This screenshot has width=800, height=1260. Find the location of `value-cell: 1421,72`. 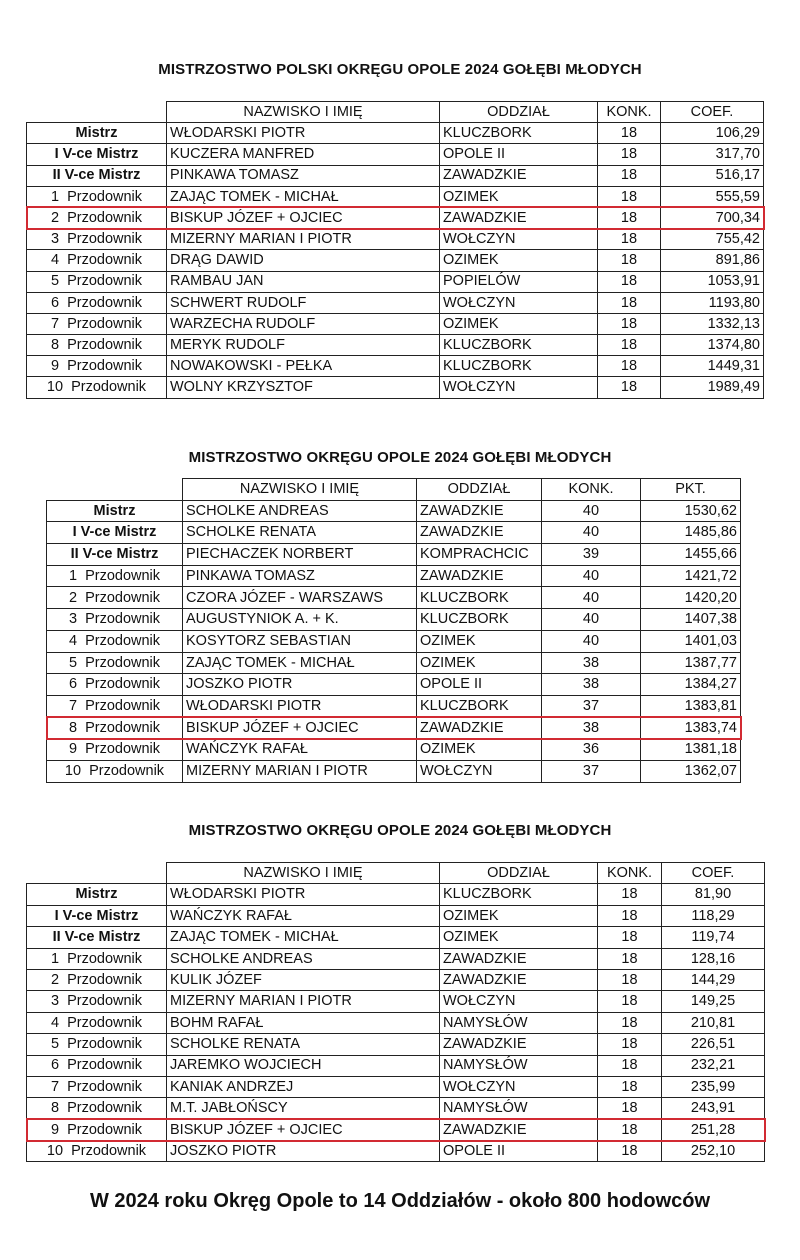

value-cell: 1421,72 is located at coordinates (690, 576).